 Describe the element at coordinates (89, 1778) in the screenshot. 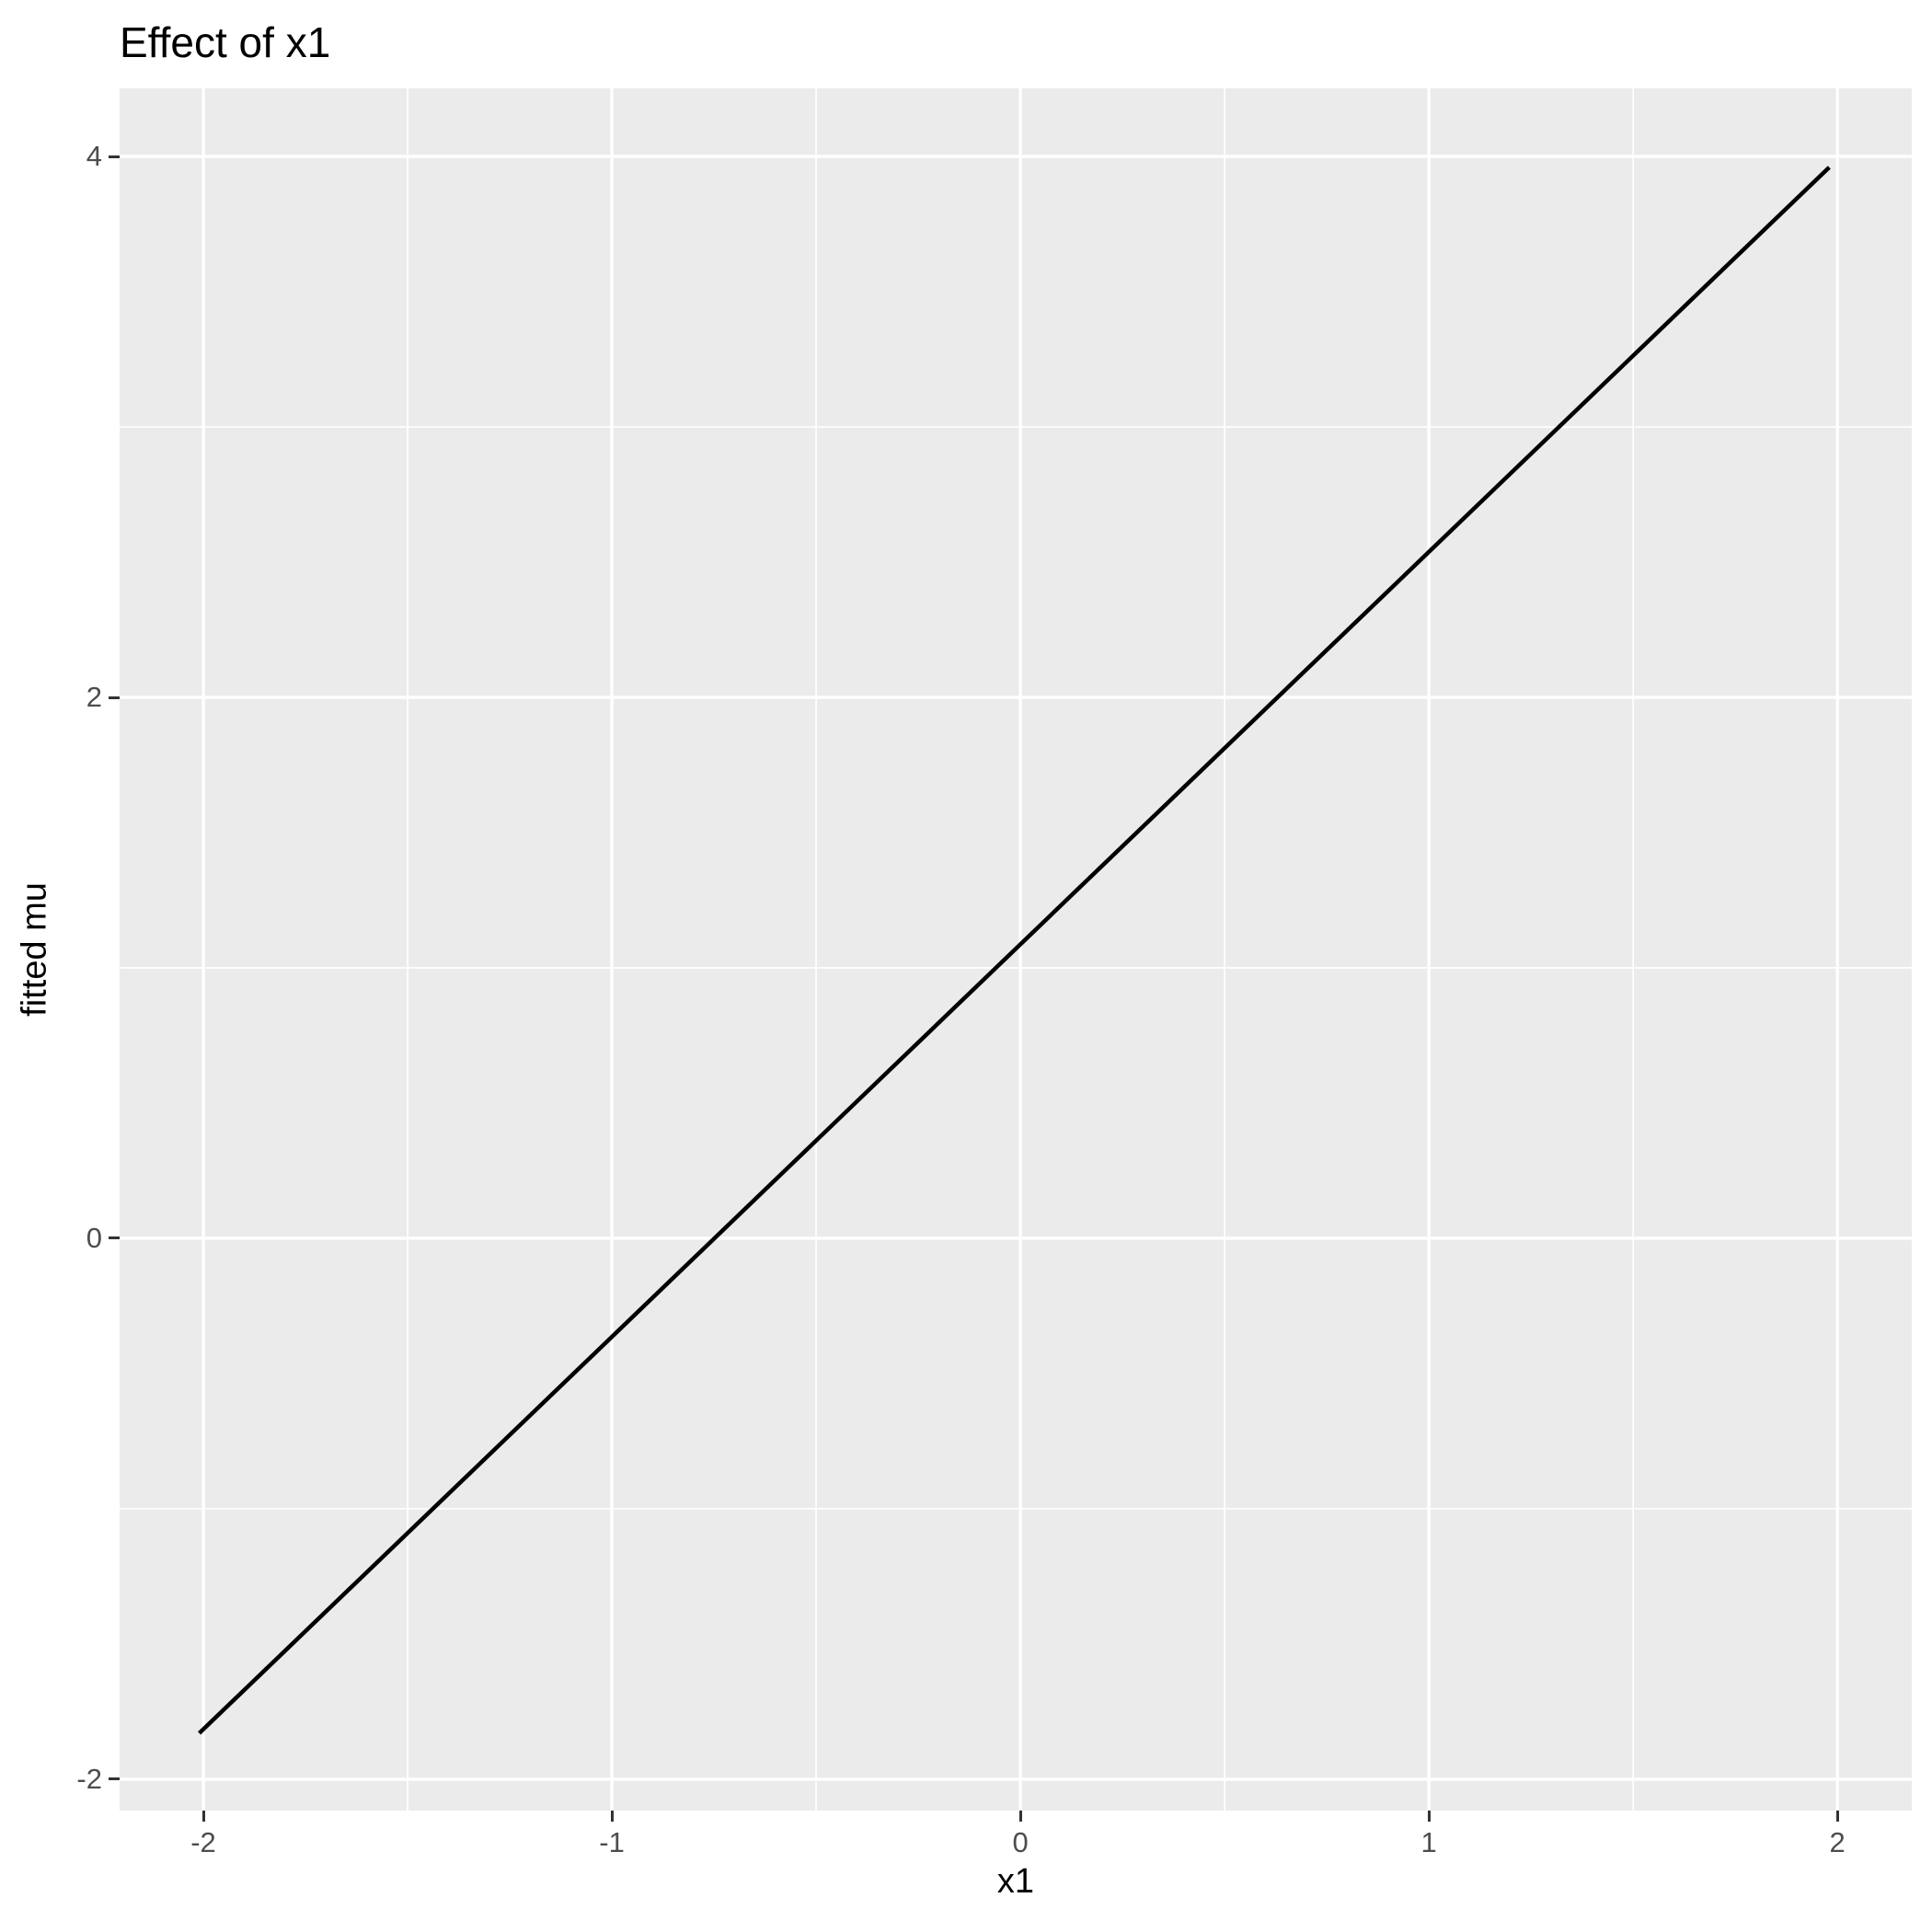

I see `y-tick-label: -2` at that location.